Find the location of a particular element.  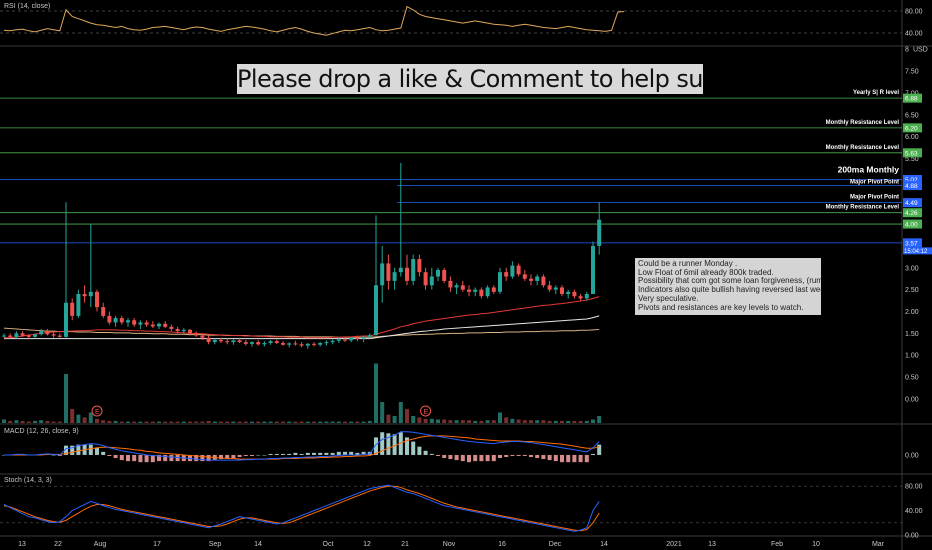

rsi-line is located at coordinates (314, 20).